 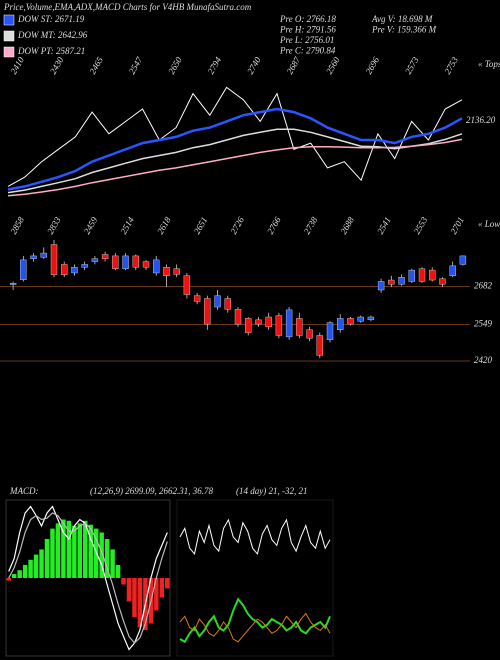 I want to click on peak-label: 2430, so click(x=57, y=65).